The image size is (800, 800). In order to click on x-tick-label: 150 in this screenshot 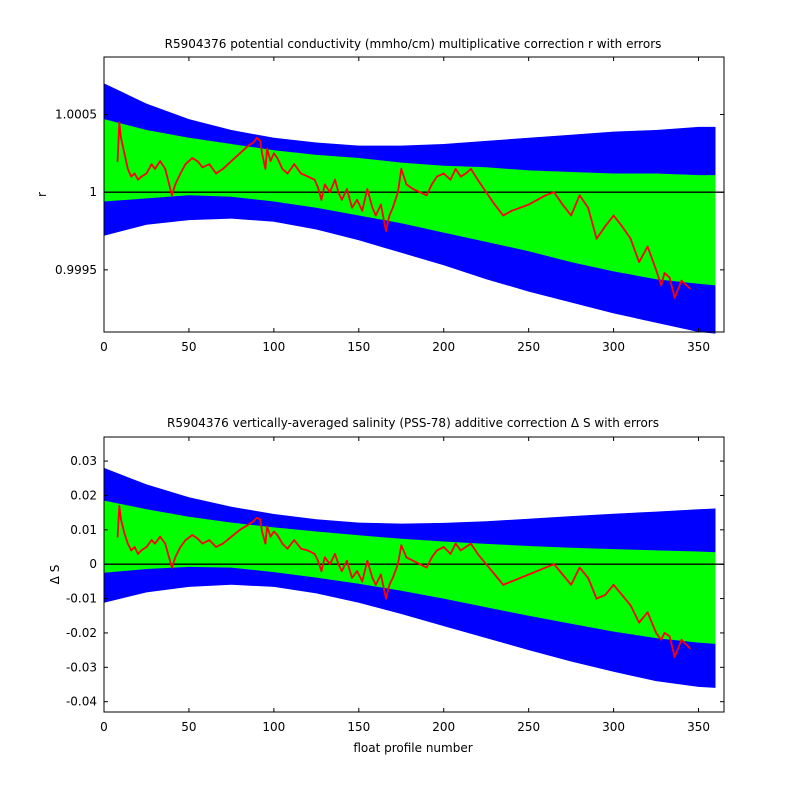, I will do `click(358, 347)`.